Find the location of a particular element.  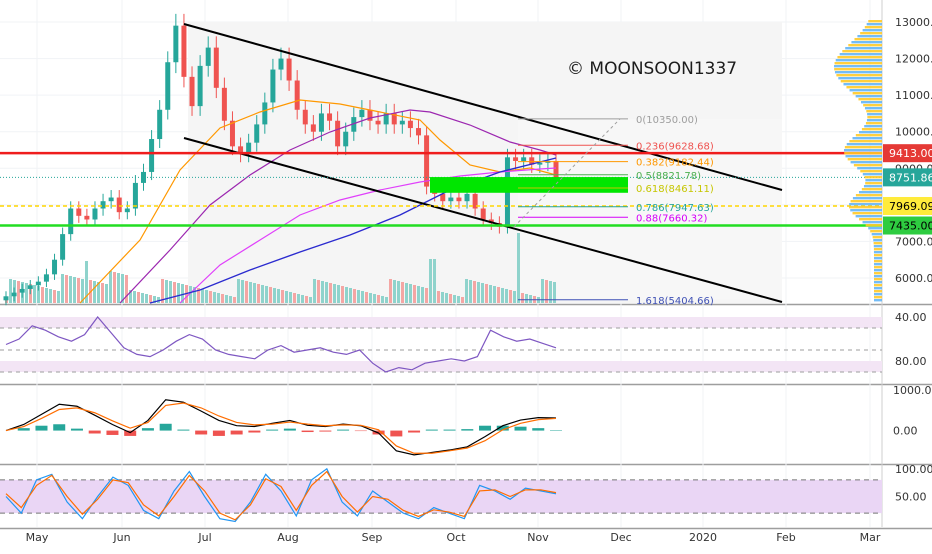

x-tick-label: Oct is located at coordinates (456, 537).